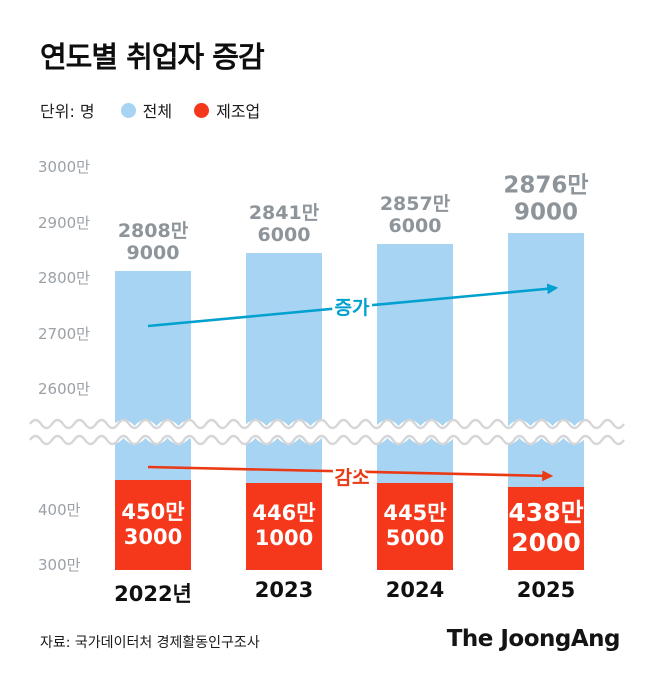  What do you see at coordinates (64, 333) in the screenshot?
I see `y-axis-tick: 2700만` at bounding box center [64, 333].